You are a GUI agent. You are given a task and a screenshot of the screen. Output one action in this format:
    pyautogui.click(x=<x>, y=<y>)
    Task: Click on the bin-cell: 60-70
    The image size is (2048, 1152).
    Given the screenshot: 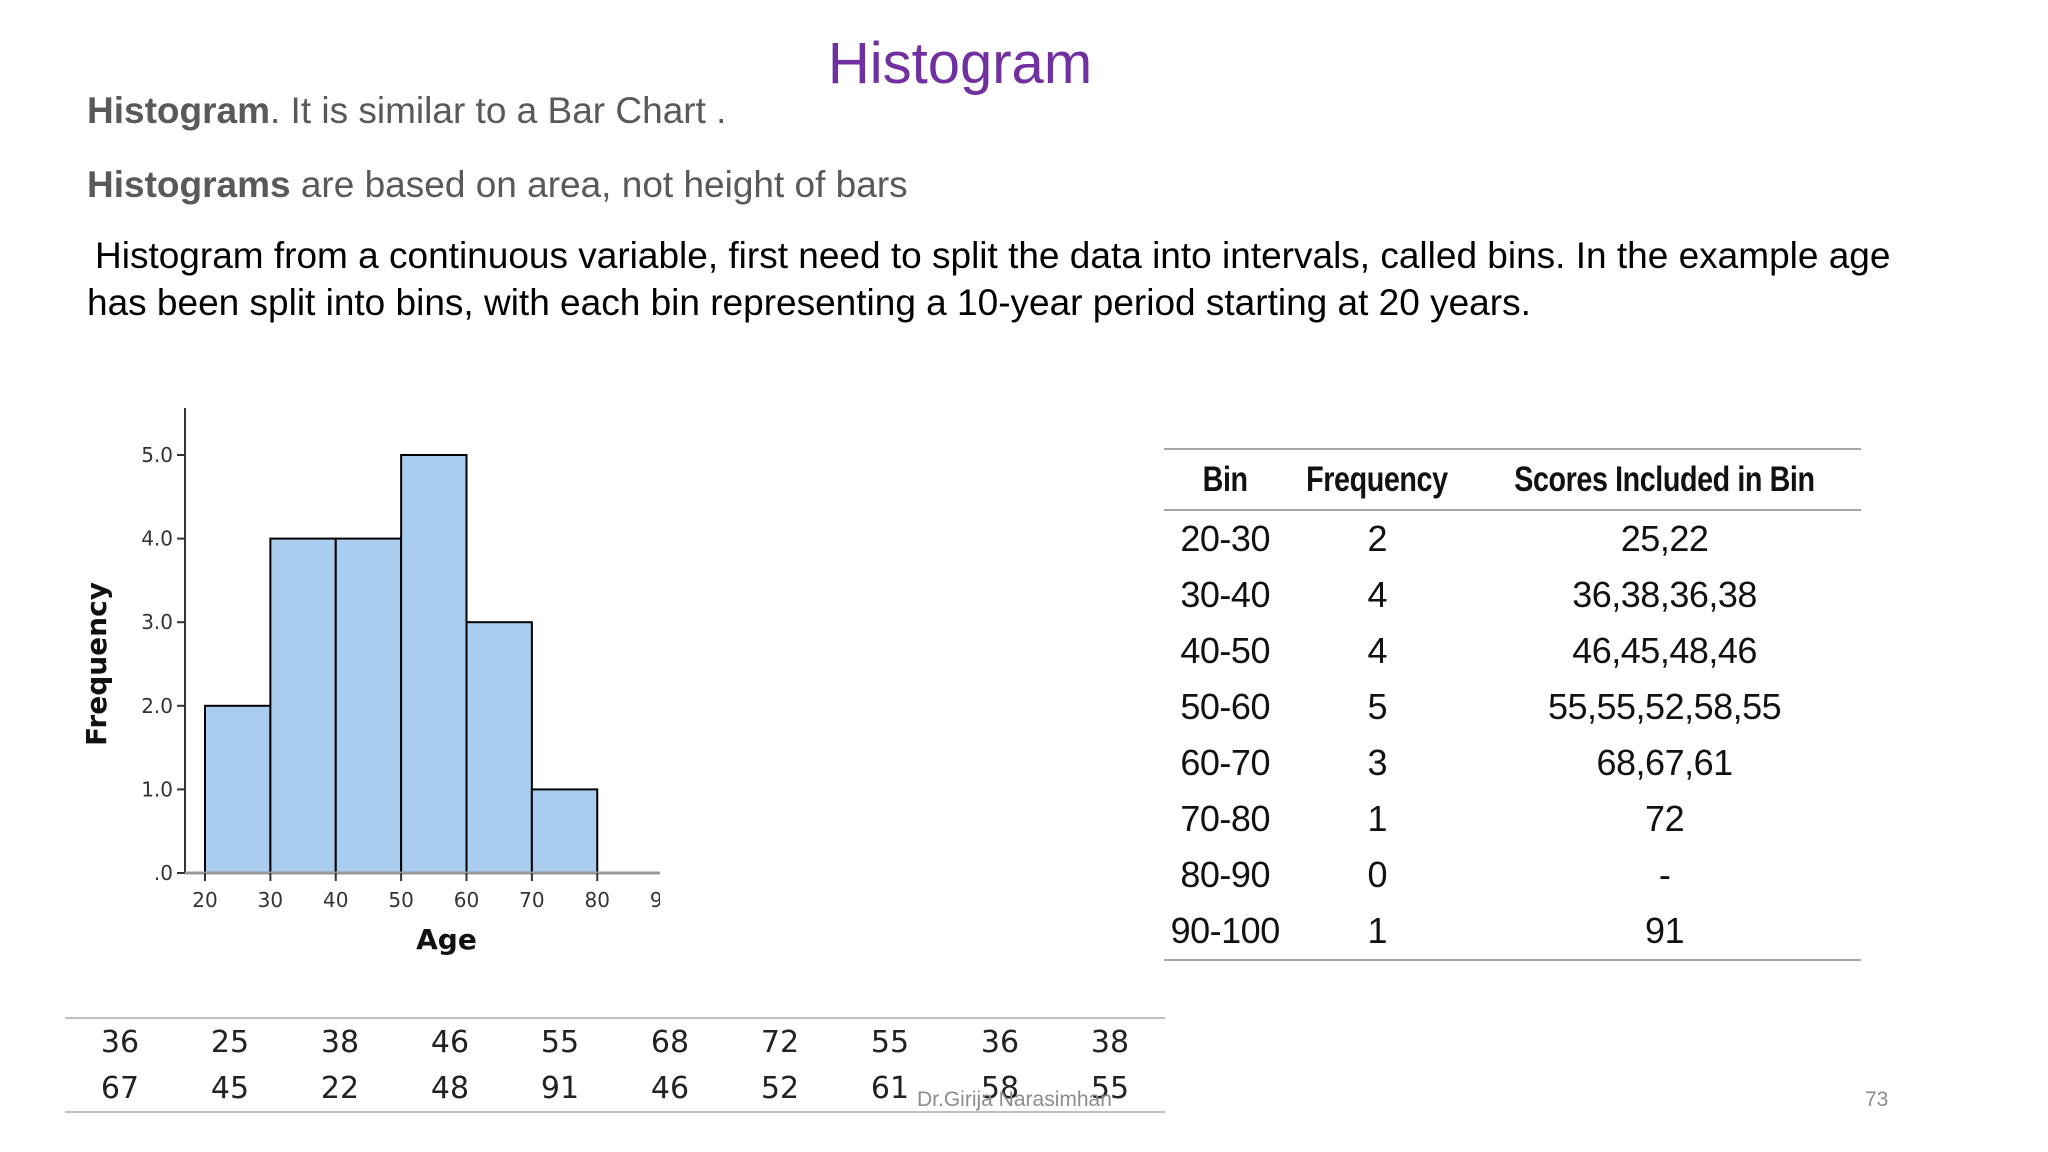 What is the action you would take?
    pyautogui.click(x=1225, y=762)
    